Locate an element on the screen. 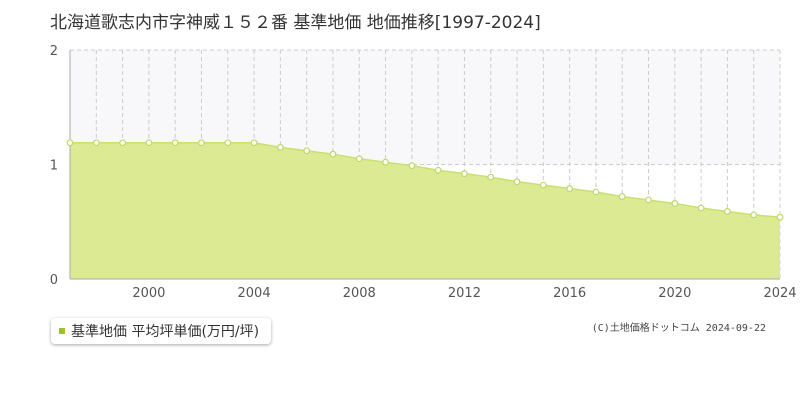 The image size is (800, 400). x-tick-label: 2000 is located at coordinates (148, 293).